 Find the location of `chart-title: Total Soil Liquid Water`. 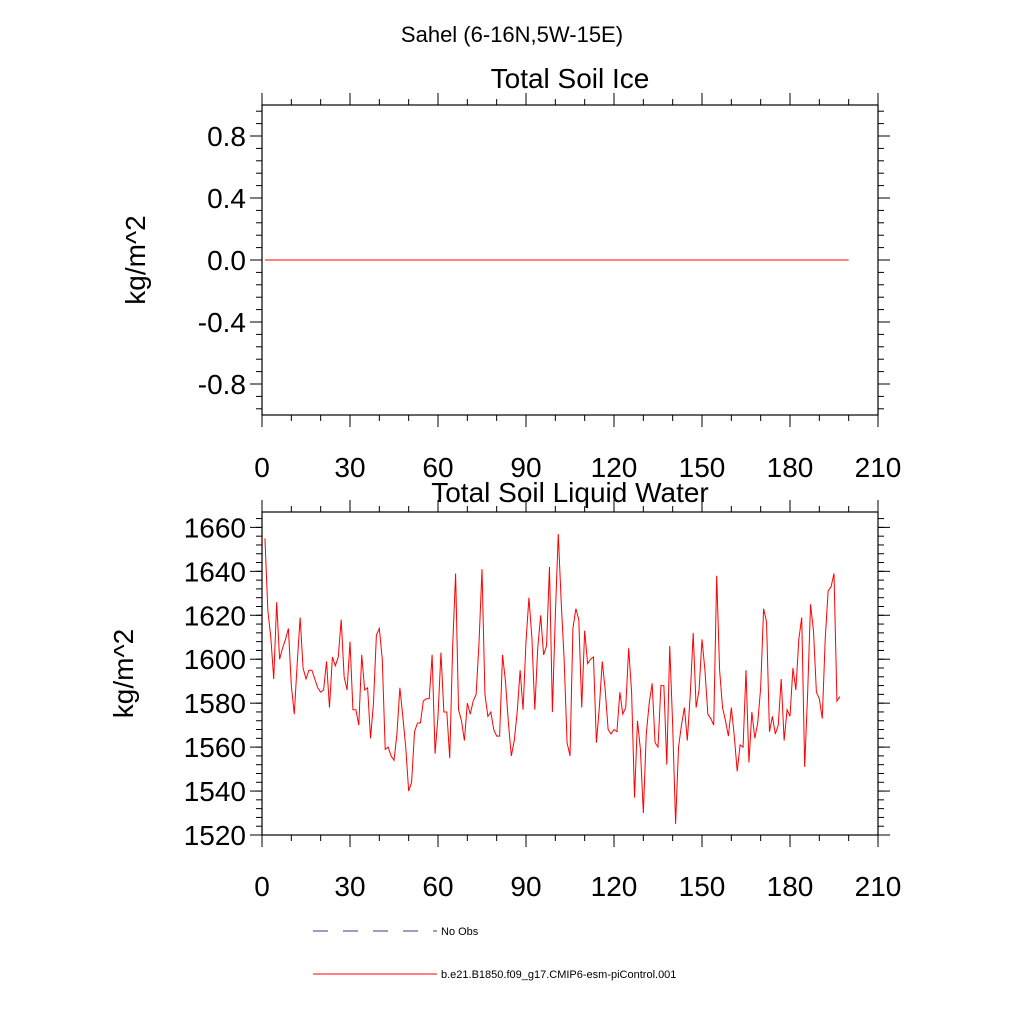

chart-title: Total Soil Liquid Water is located at coordinates (570, 492).